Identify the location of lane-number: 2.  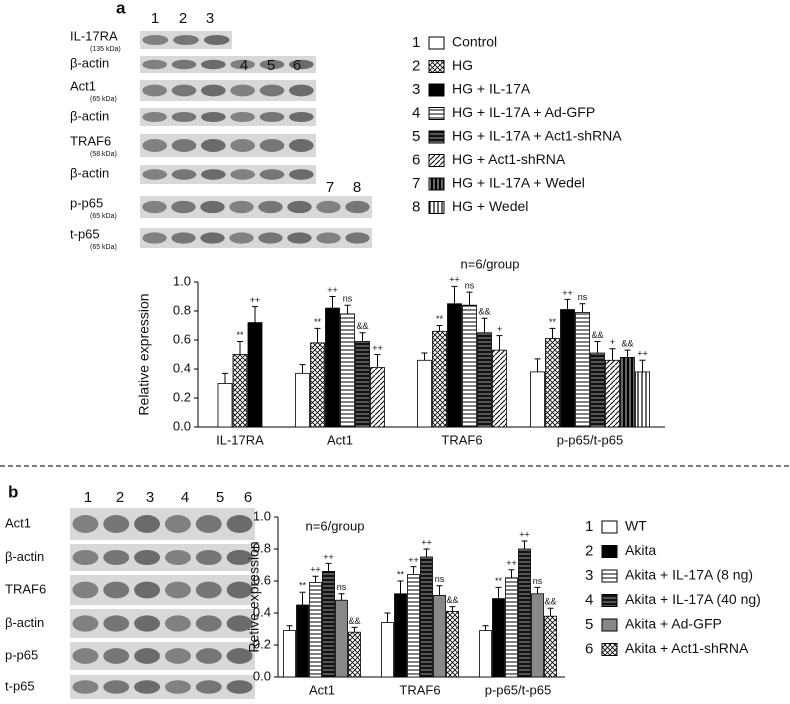
(120, 497).